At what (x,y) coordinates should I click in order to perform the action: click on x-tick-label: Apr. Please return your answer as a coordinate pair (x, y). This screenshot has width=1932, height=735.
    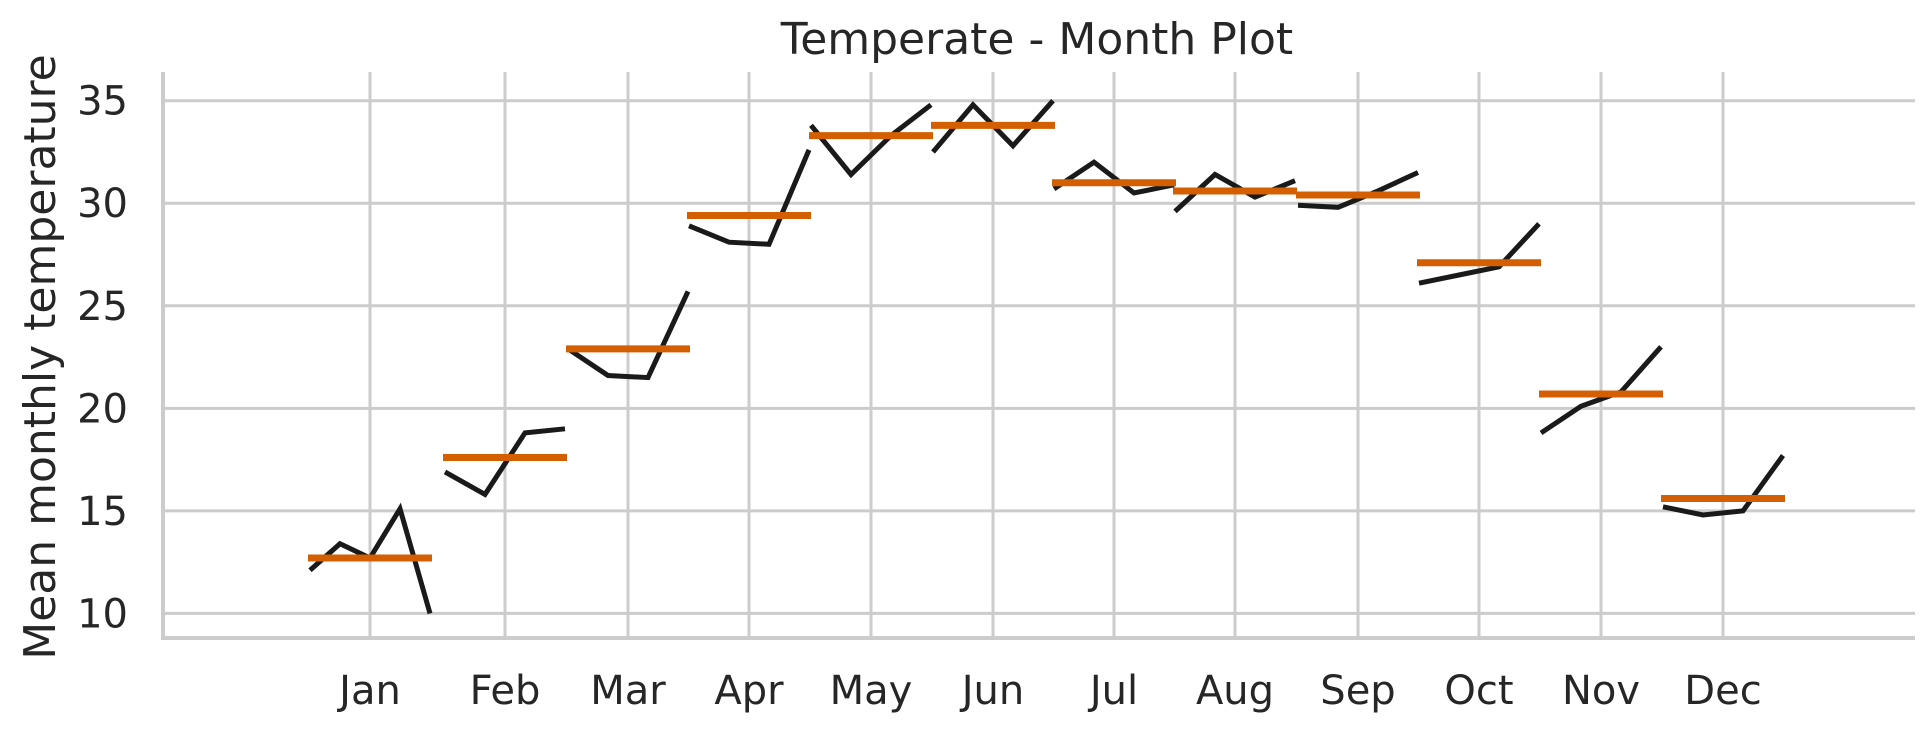
    Looking at the image, I should click on (749, 691).